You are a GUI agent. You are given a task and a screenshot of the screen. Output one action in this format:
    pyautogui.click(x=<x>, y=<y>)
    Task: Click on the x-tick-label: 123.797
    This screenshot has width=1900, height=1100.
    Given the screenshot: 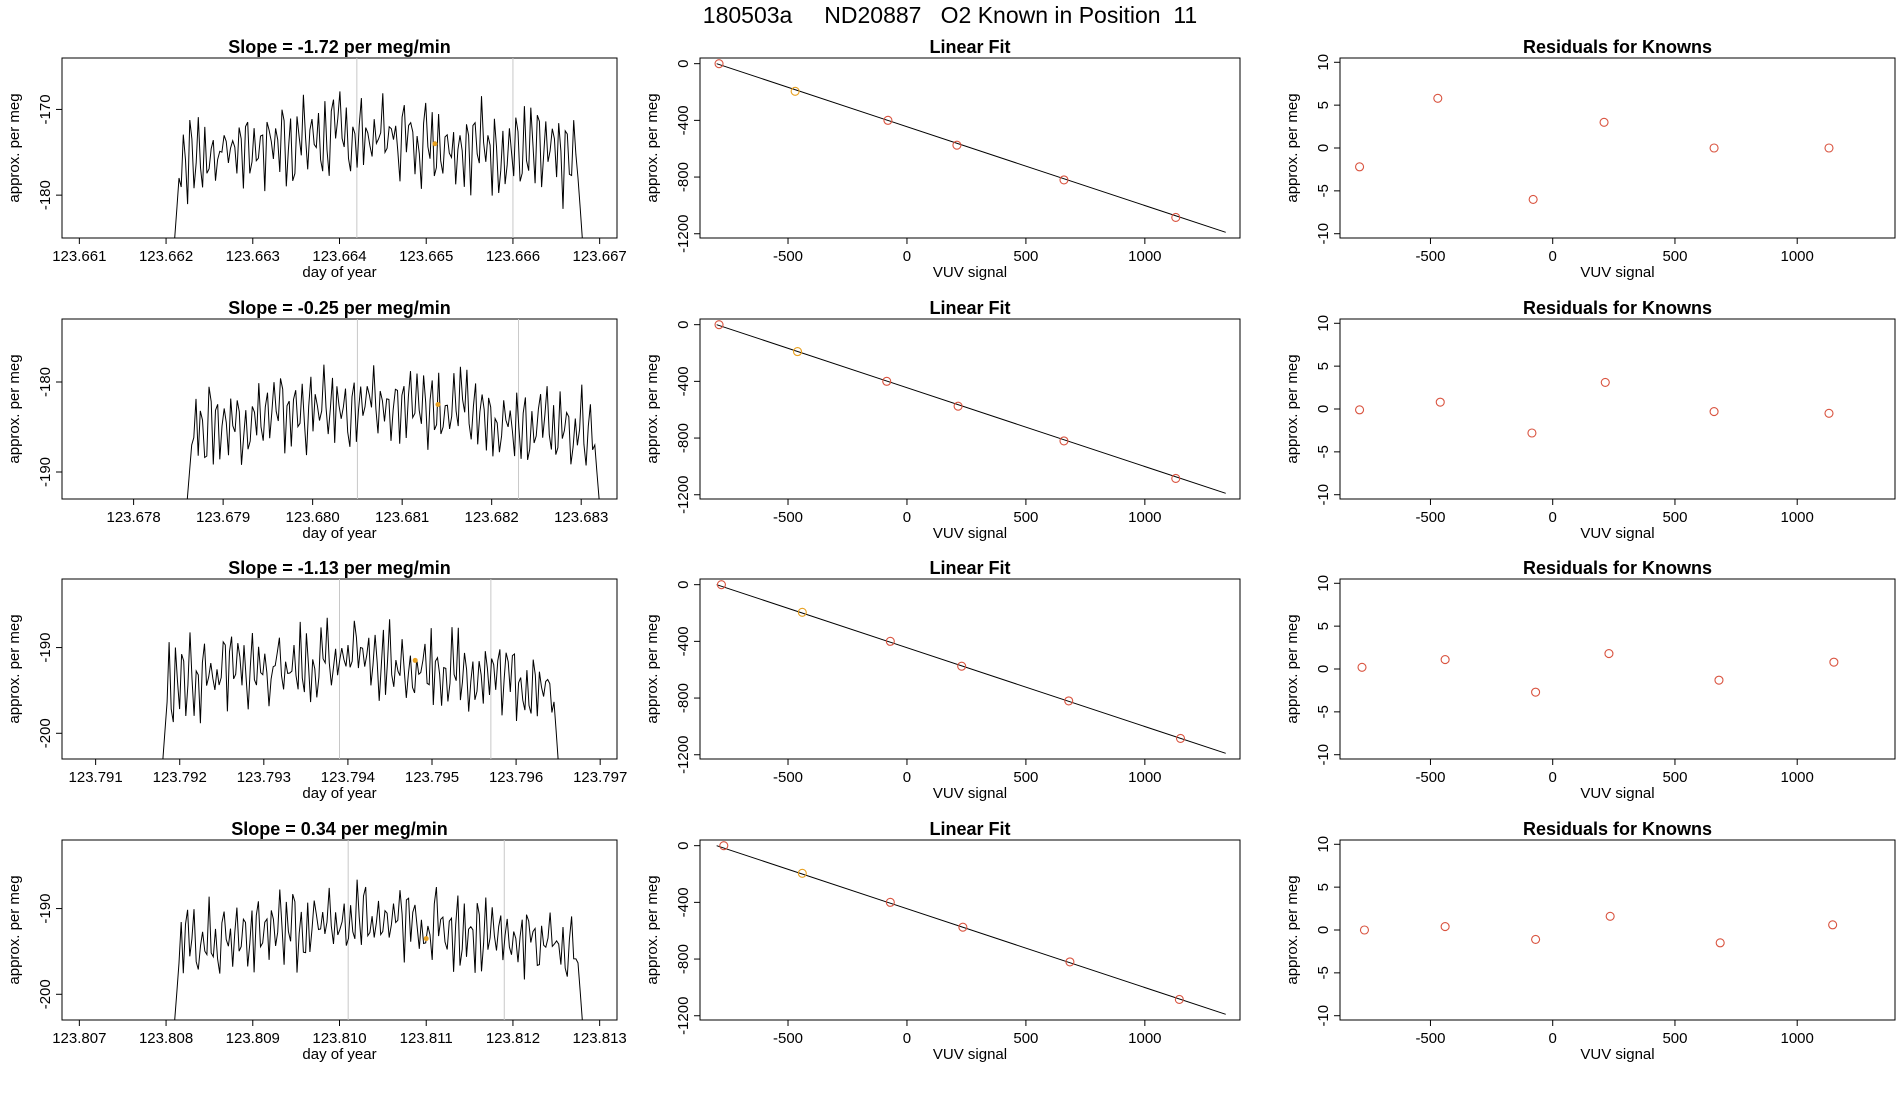 What is the action you would take?
    pyautogui.click(x=600, y=777)
    